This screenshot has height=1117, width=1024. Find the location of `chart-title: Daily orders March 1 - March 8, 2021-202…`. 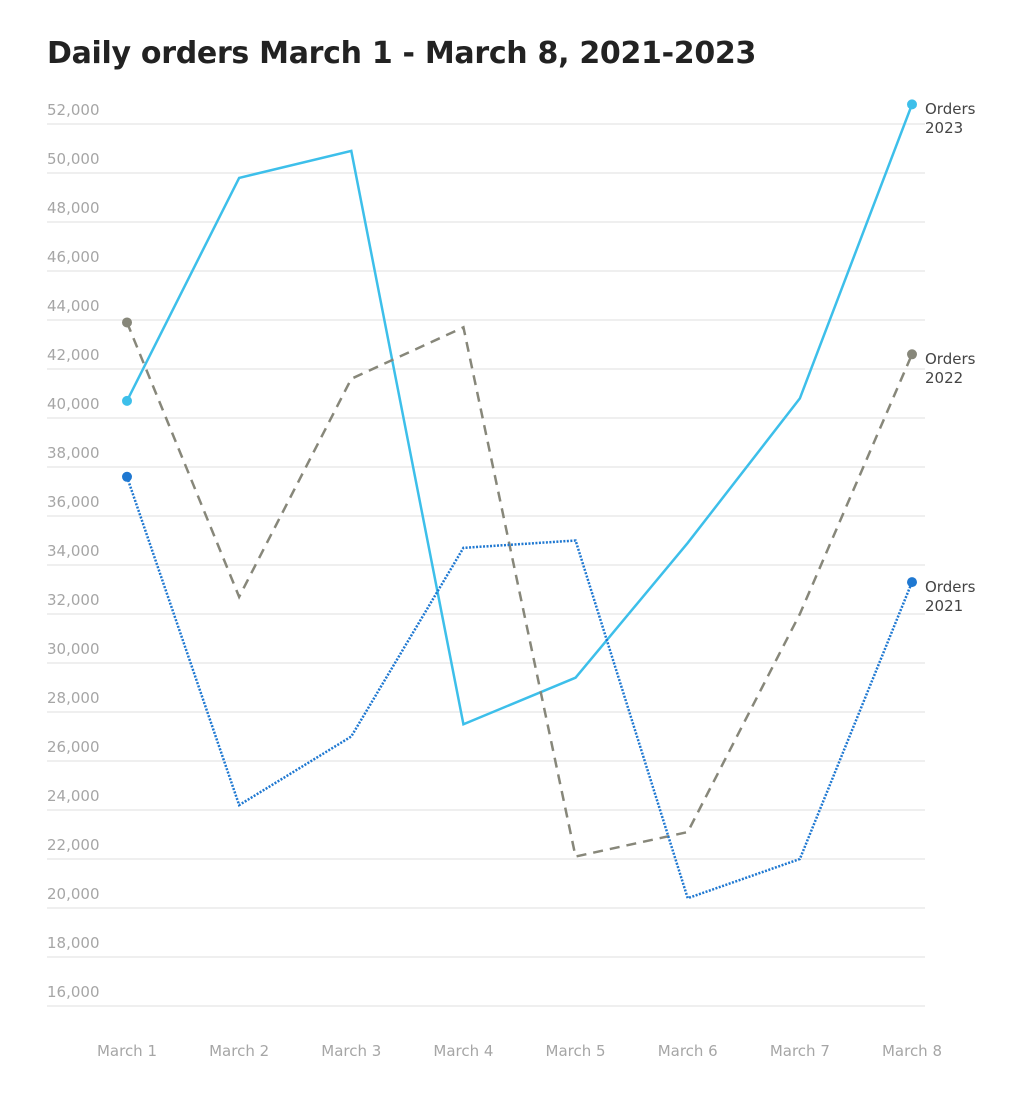

chart-title: Daily orders March 1 - March 8, 2021-202… is located at coordinates (402, 53).